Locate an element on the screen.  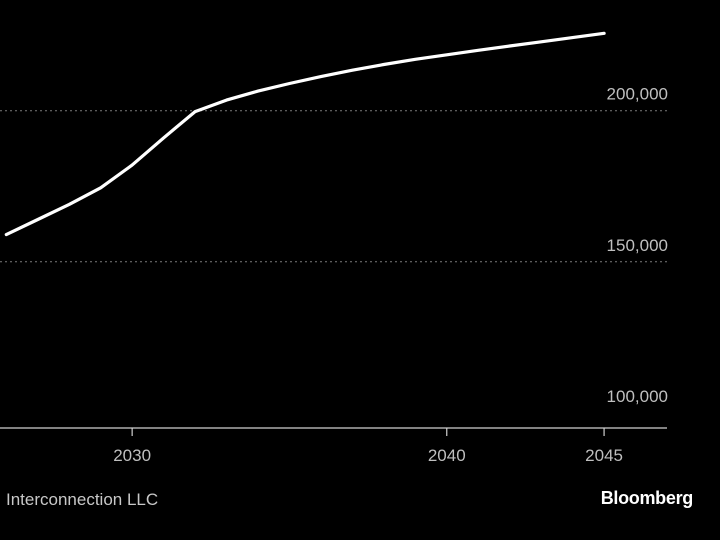
y-tick-label: 100,000 is located at coordinates (637, 396).